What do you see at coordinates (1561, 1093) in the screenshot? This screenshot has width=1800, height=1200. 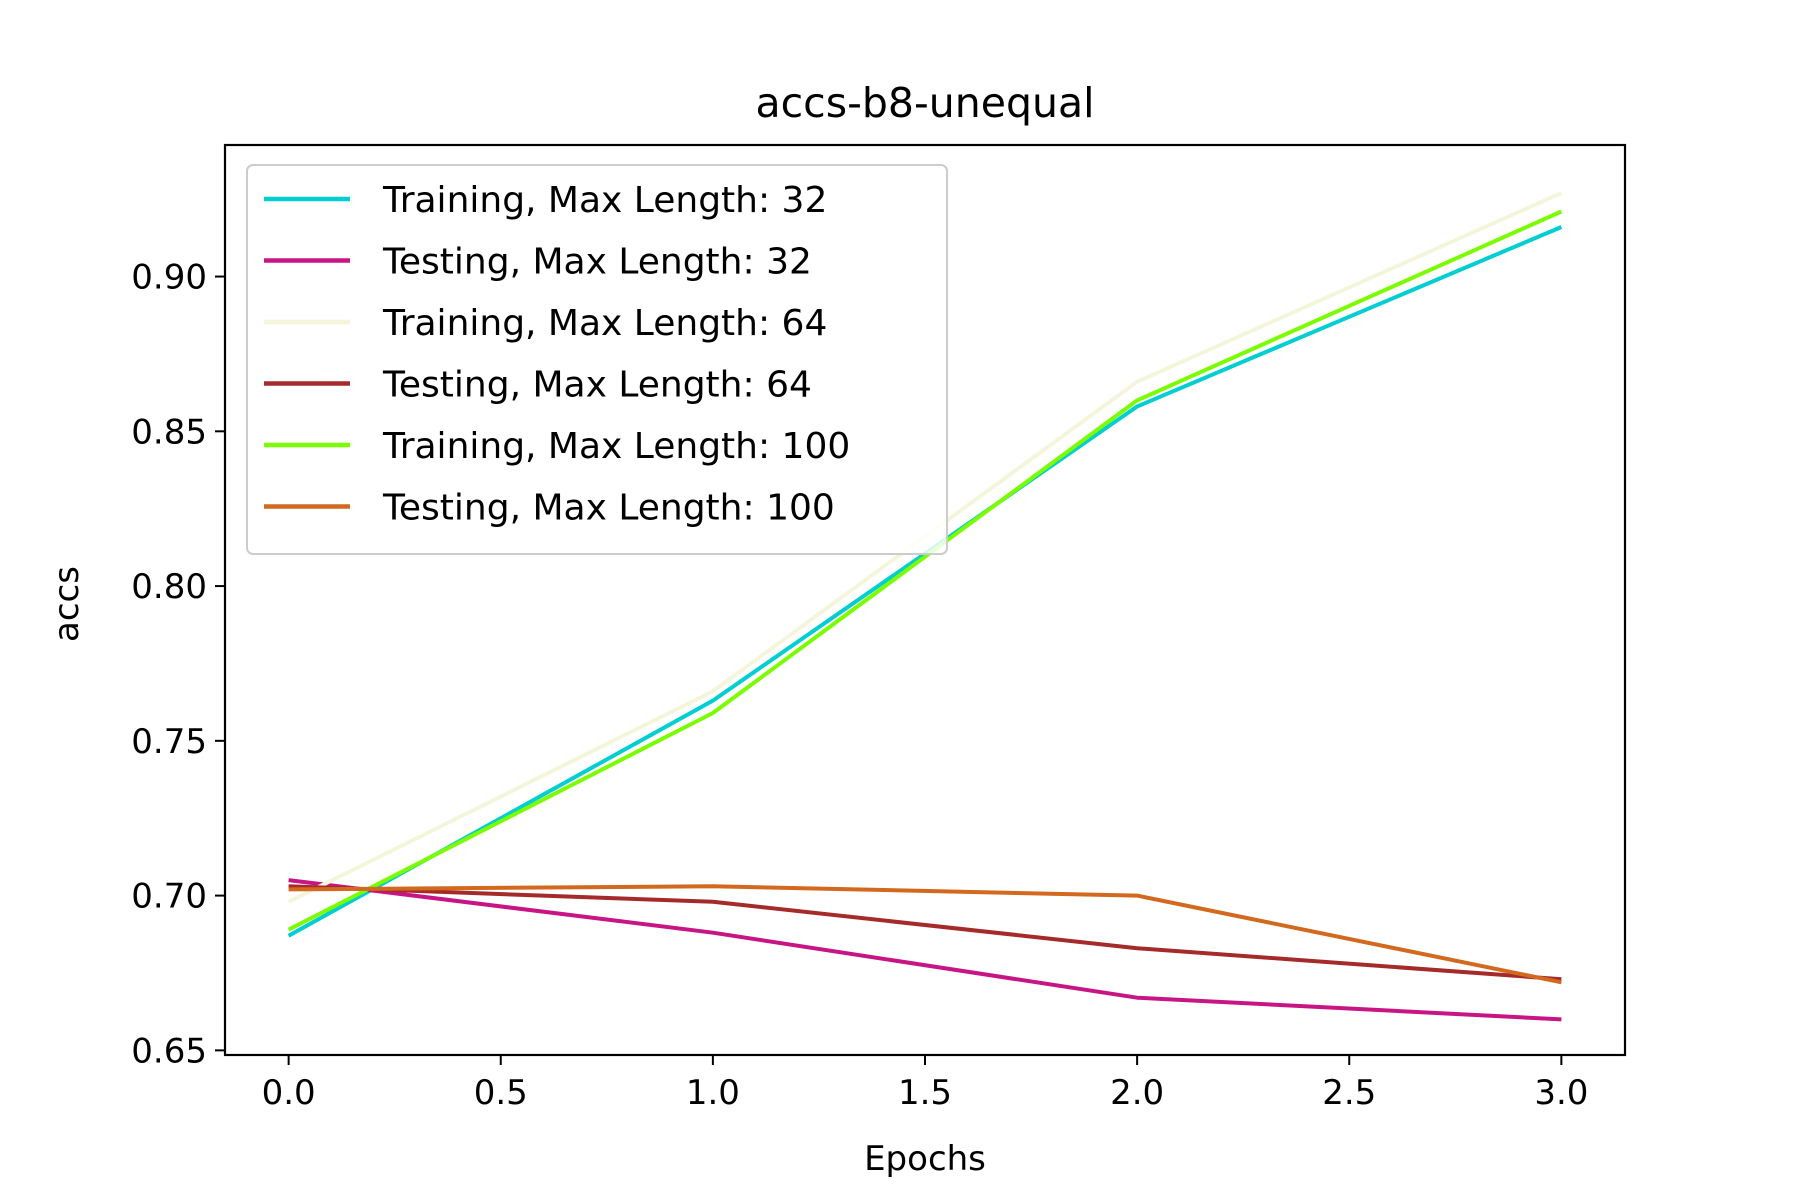 I see `x-tick-label: 3.0` at bounding box center [1561, 1093].